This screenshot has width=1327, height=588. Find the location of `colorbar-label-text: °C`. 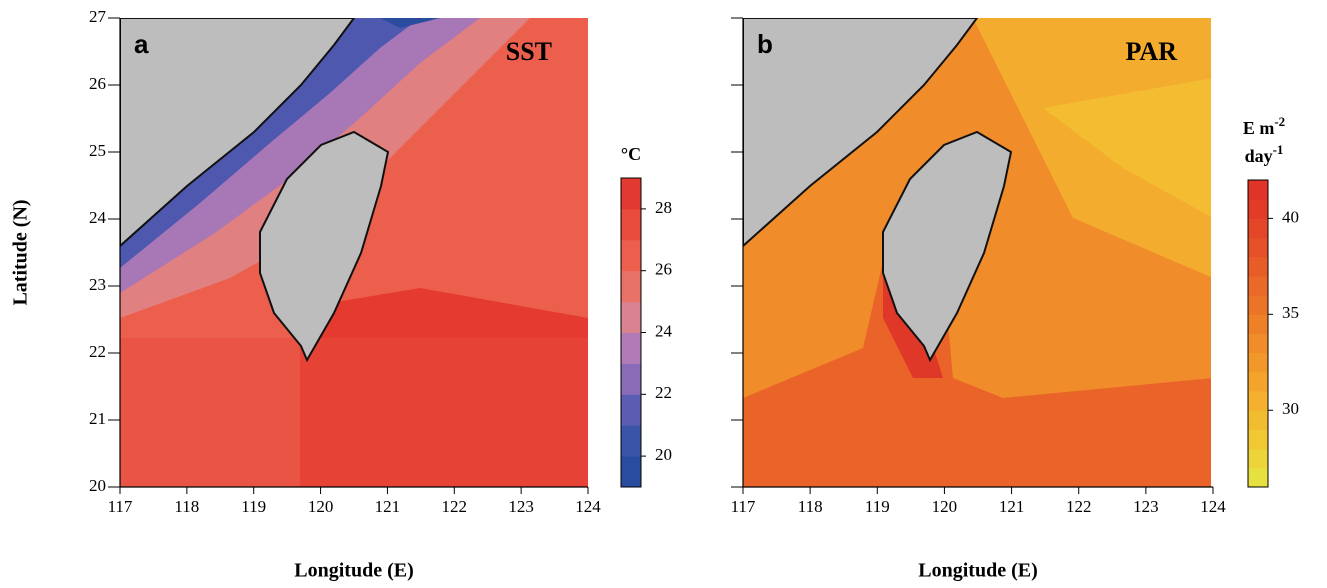

colorbar-label-text: °C is located at coordinates (631, 154).